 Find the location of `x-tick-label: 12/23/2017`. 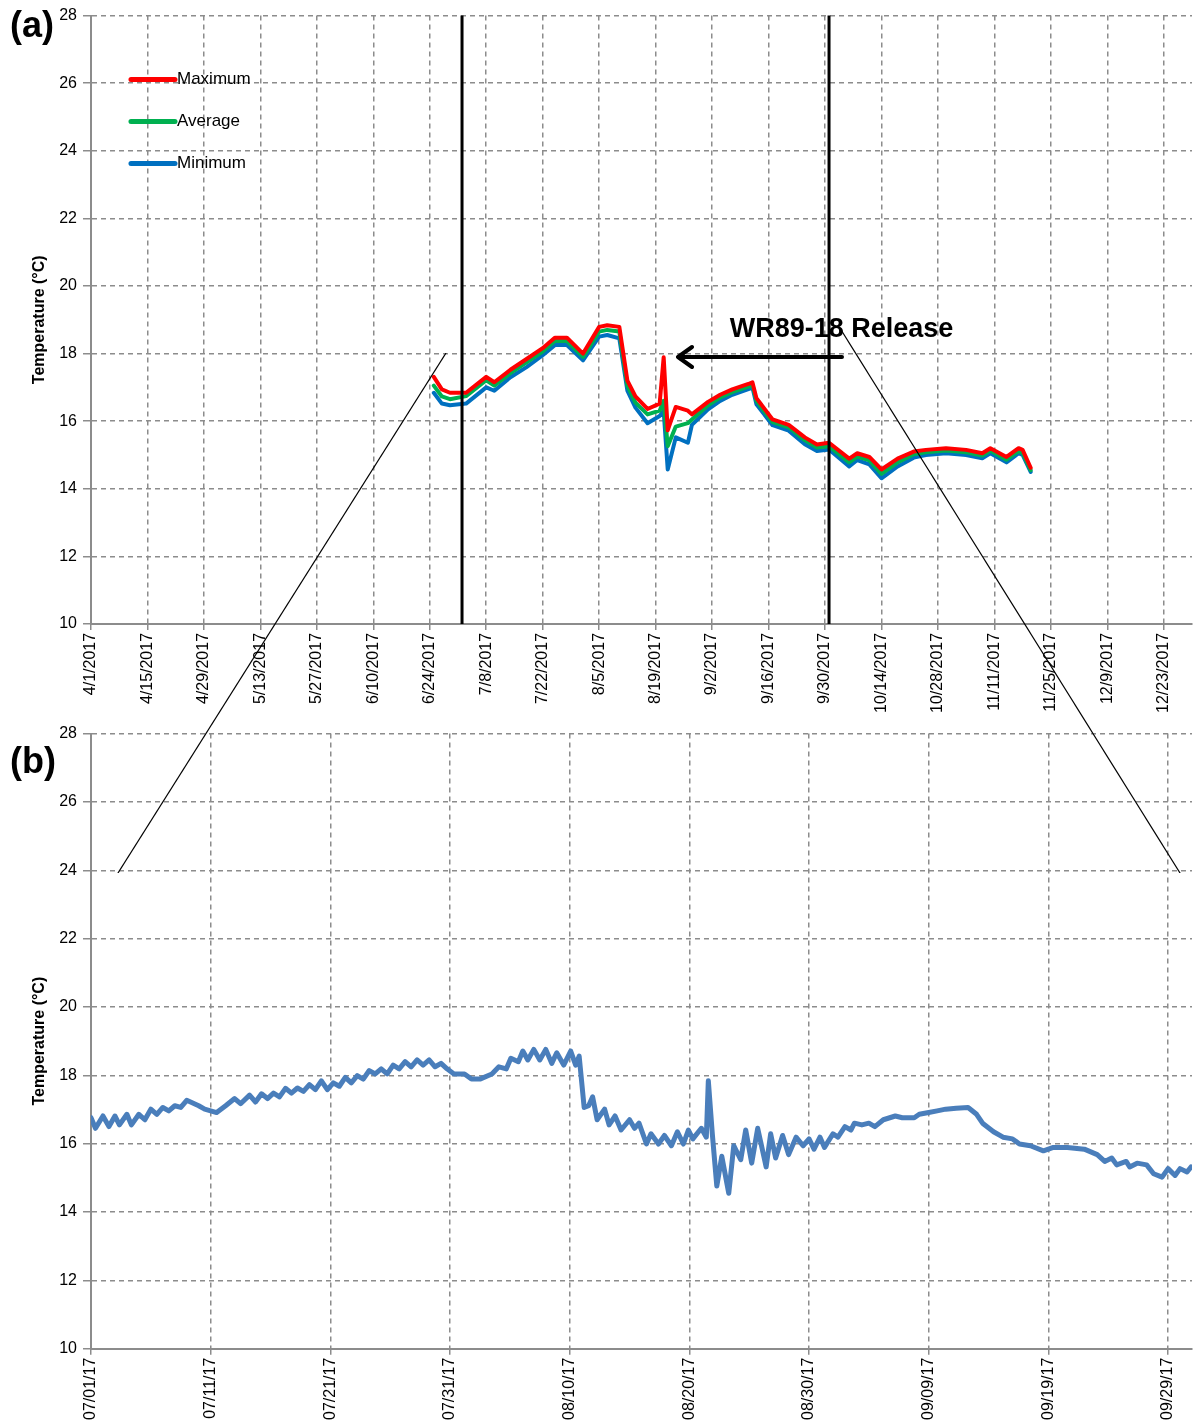

x-tick-label: 12/23/2017 is located at coordinates (1163, 672).